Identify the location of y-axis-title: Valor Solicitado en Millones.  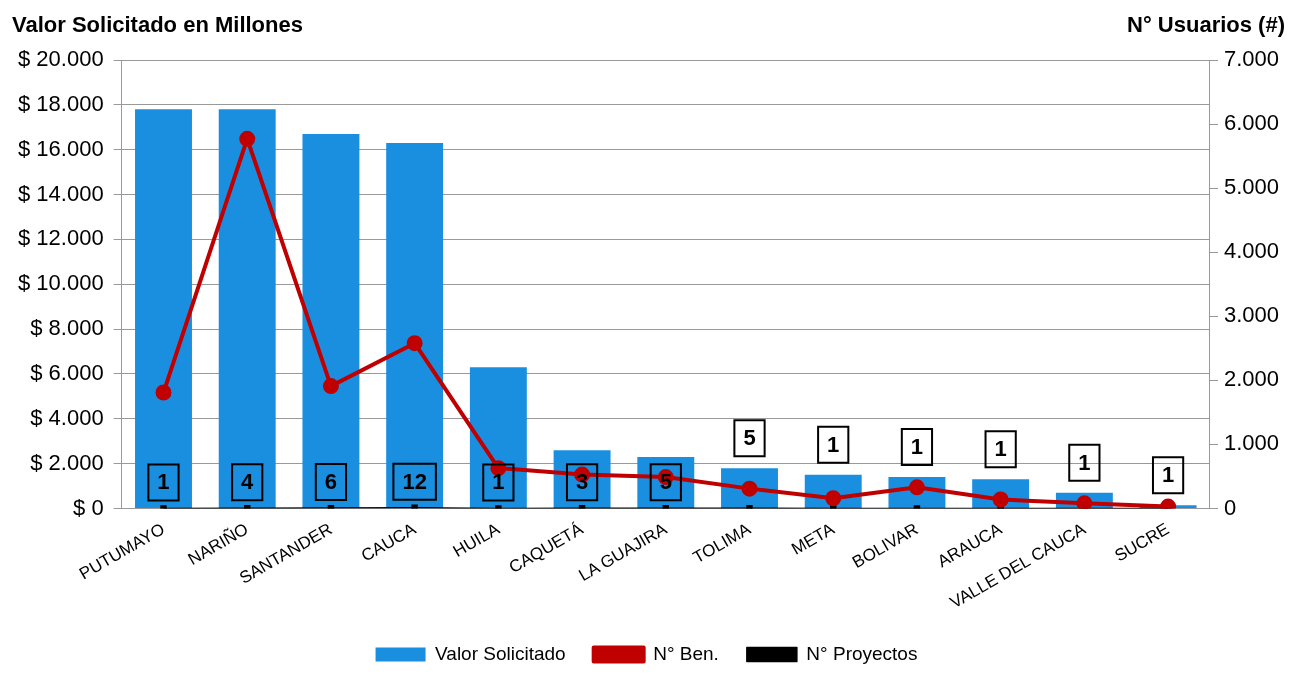
(157, 25).